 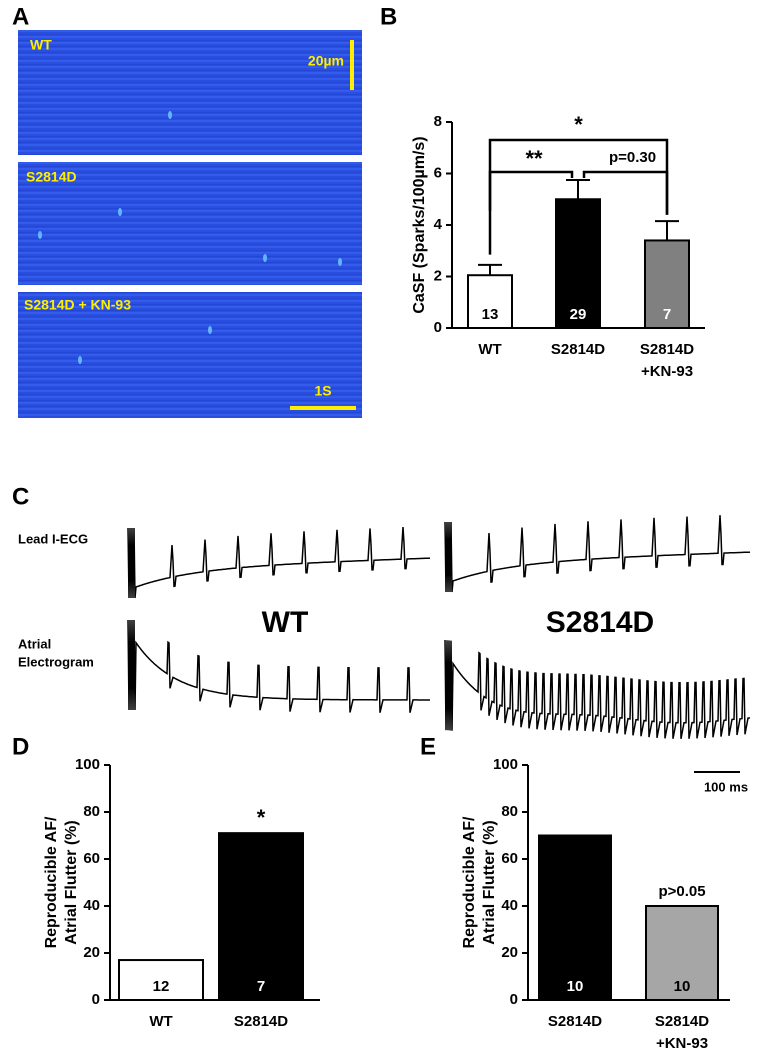 What do you see at coordinates (51, 177) in the screenshot?
I see `image-label: S2814D` at bounding box center [51, 177].